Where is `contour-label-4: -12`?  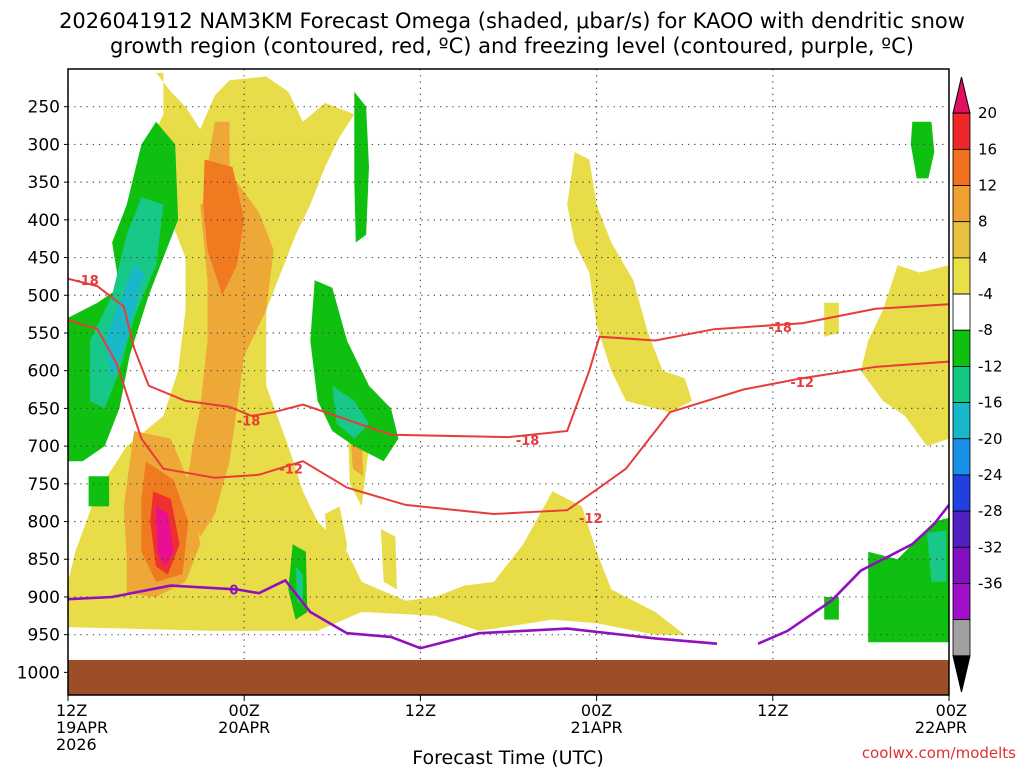
contour-label-4: -12 is located at coordinates (291, 470).